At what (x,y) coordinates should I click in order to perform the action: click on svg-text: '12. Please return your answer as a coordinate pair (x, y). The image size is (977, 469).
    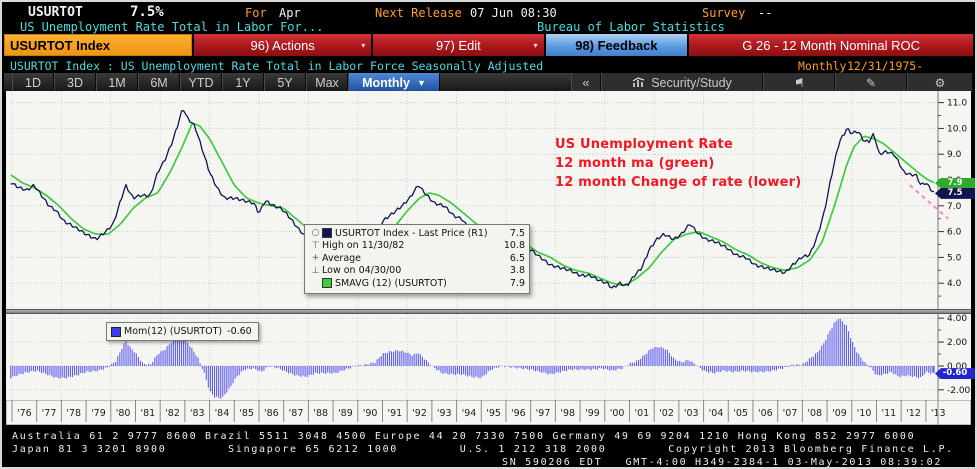
    Looking at the image, I should click on (913, 413).